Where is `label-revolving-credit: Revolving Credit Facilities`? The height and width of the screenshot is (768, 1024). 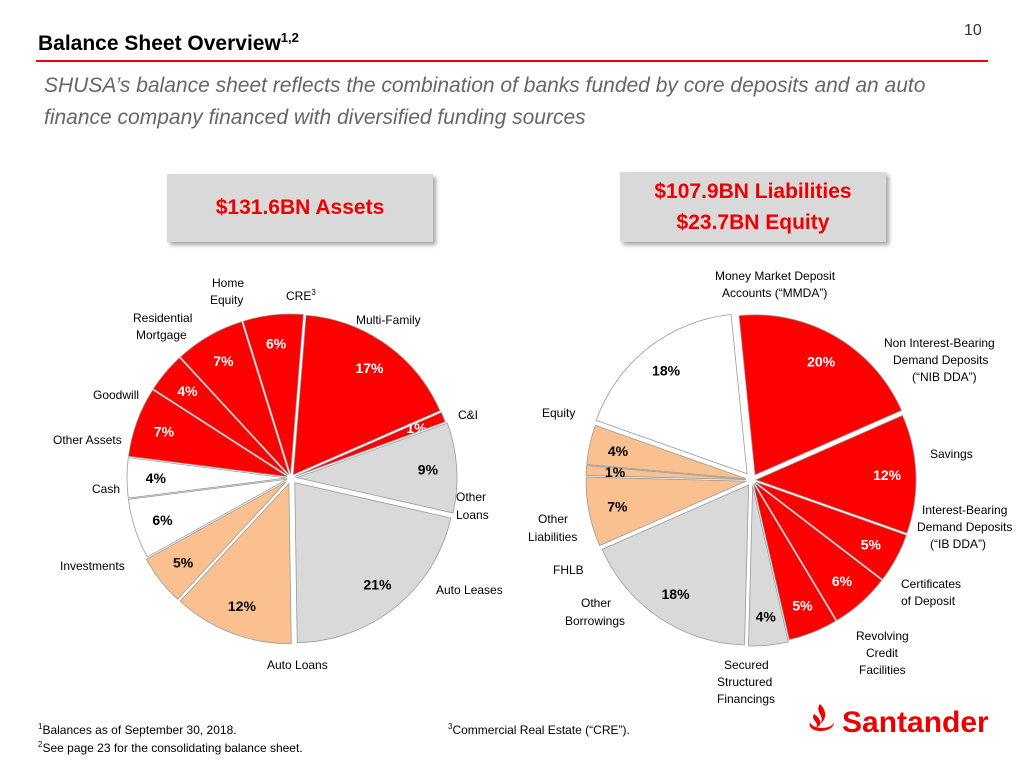
label-revolving-credit: Revolving Credit Facilities is located at coordinates (882, 653).